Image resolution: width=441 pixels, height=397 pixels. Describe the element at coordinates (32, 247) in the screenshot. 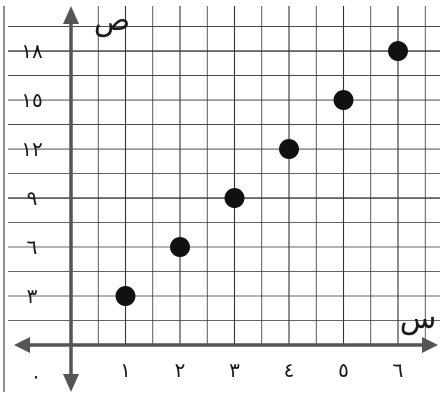

I see `y-tick-label: ٦` at that location.